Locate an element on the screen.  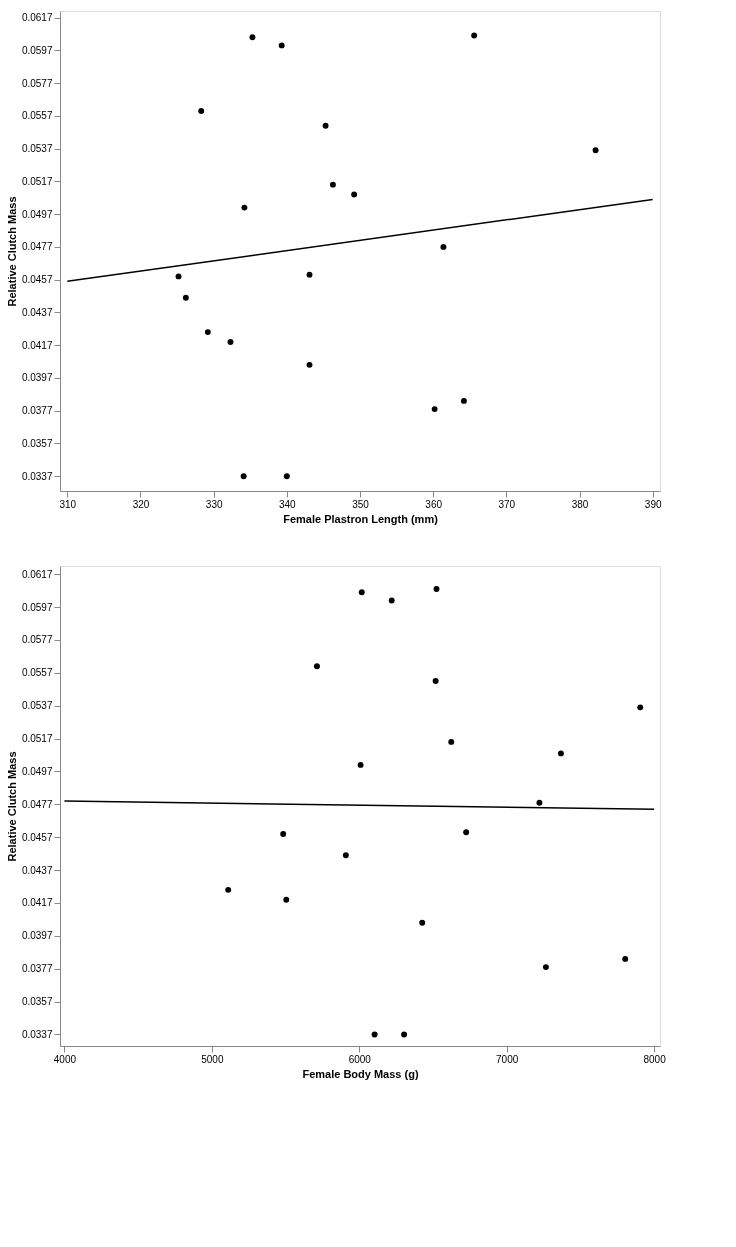
x-axis-title: Female Plastron Length (mm) is located at coordinates (361, 518).